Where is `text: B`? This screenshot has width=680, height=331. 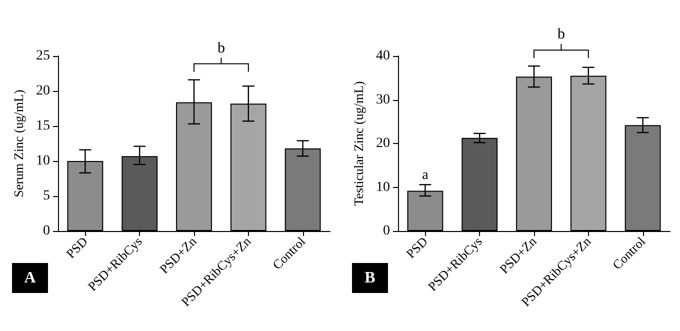
text: B is located at coordinates (370, 278).